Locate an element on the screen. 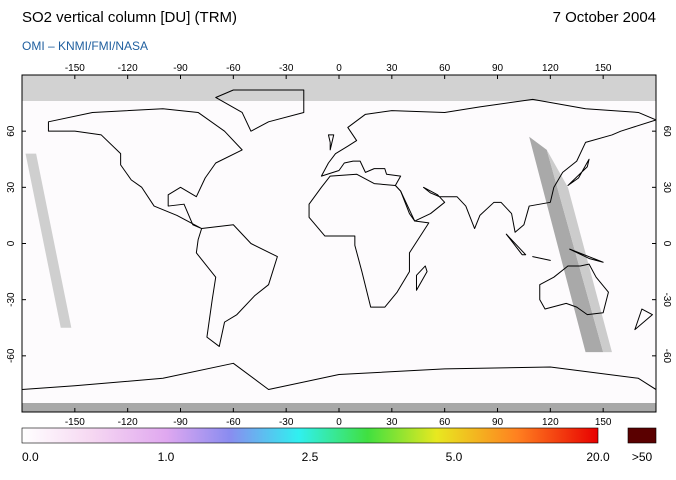 Image resolution: width=676 pixels, height=480 pixels. colorbar-overflow is located at coordinates (642, 435).